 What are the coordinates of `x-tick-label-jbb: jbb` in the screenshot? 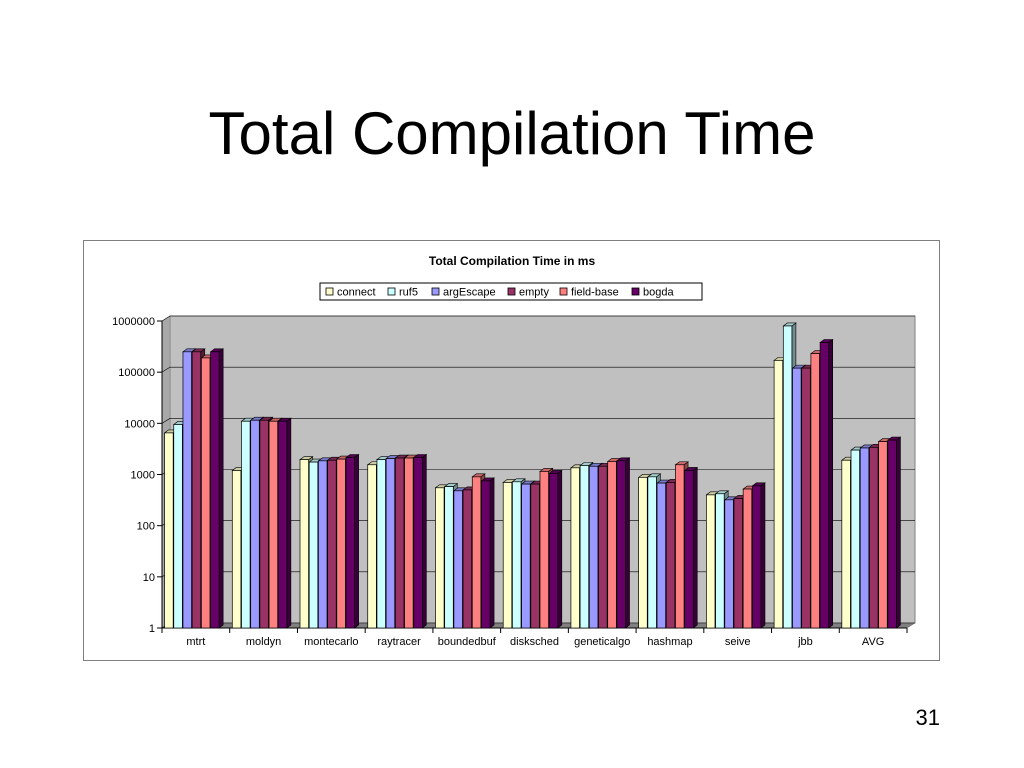 It's located at (805, 642).